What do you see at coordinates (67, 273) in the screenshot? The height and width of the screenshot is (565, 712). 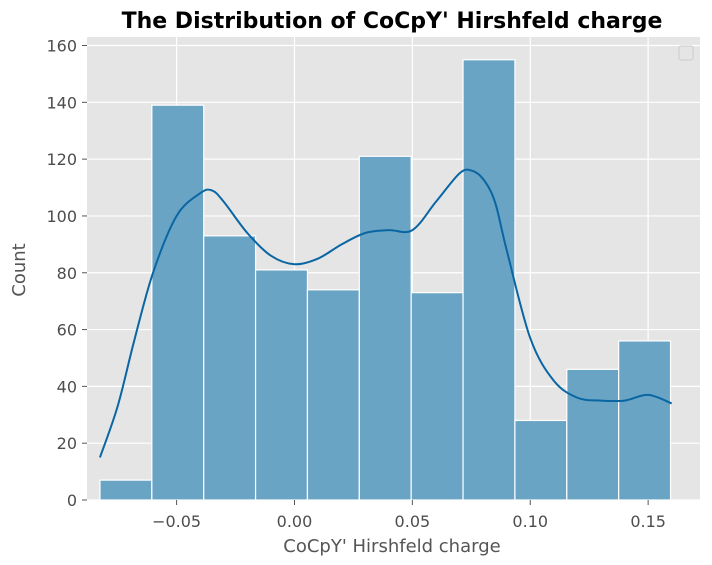 I see `y-tick-label: 80` at bounding box center [67, 273].